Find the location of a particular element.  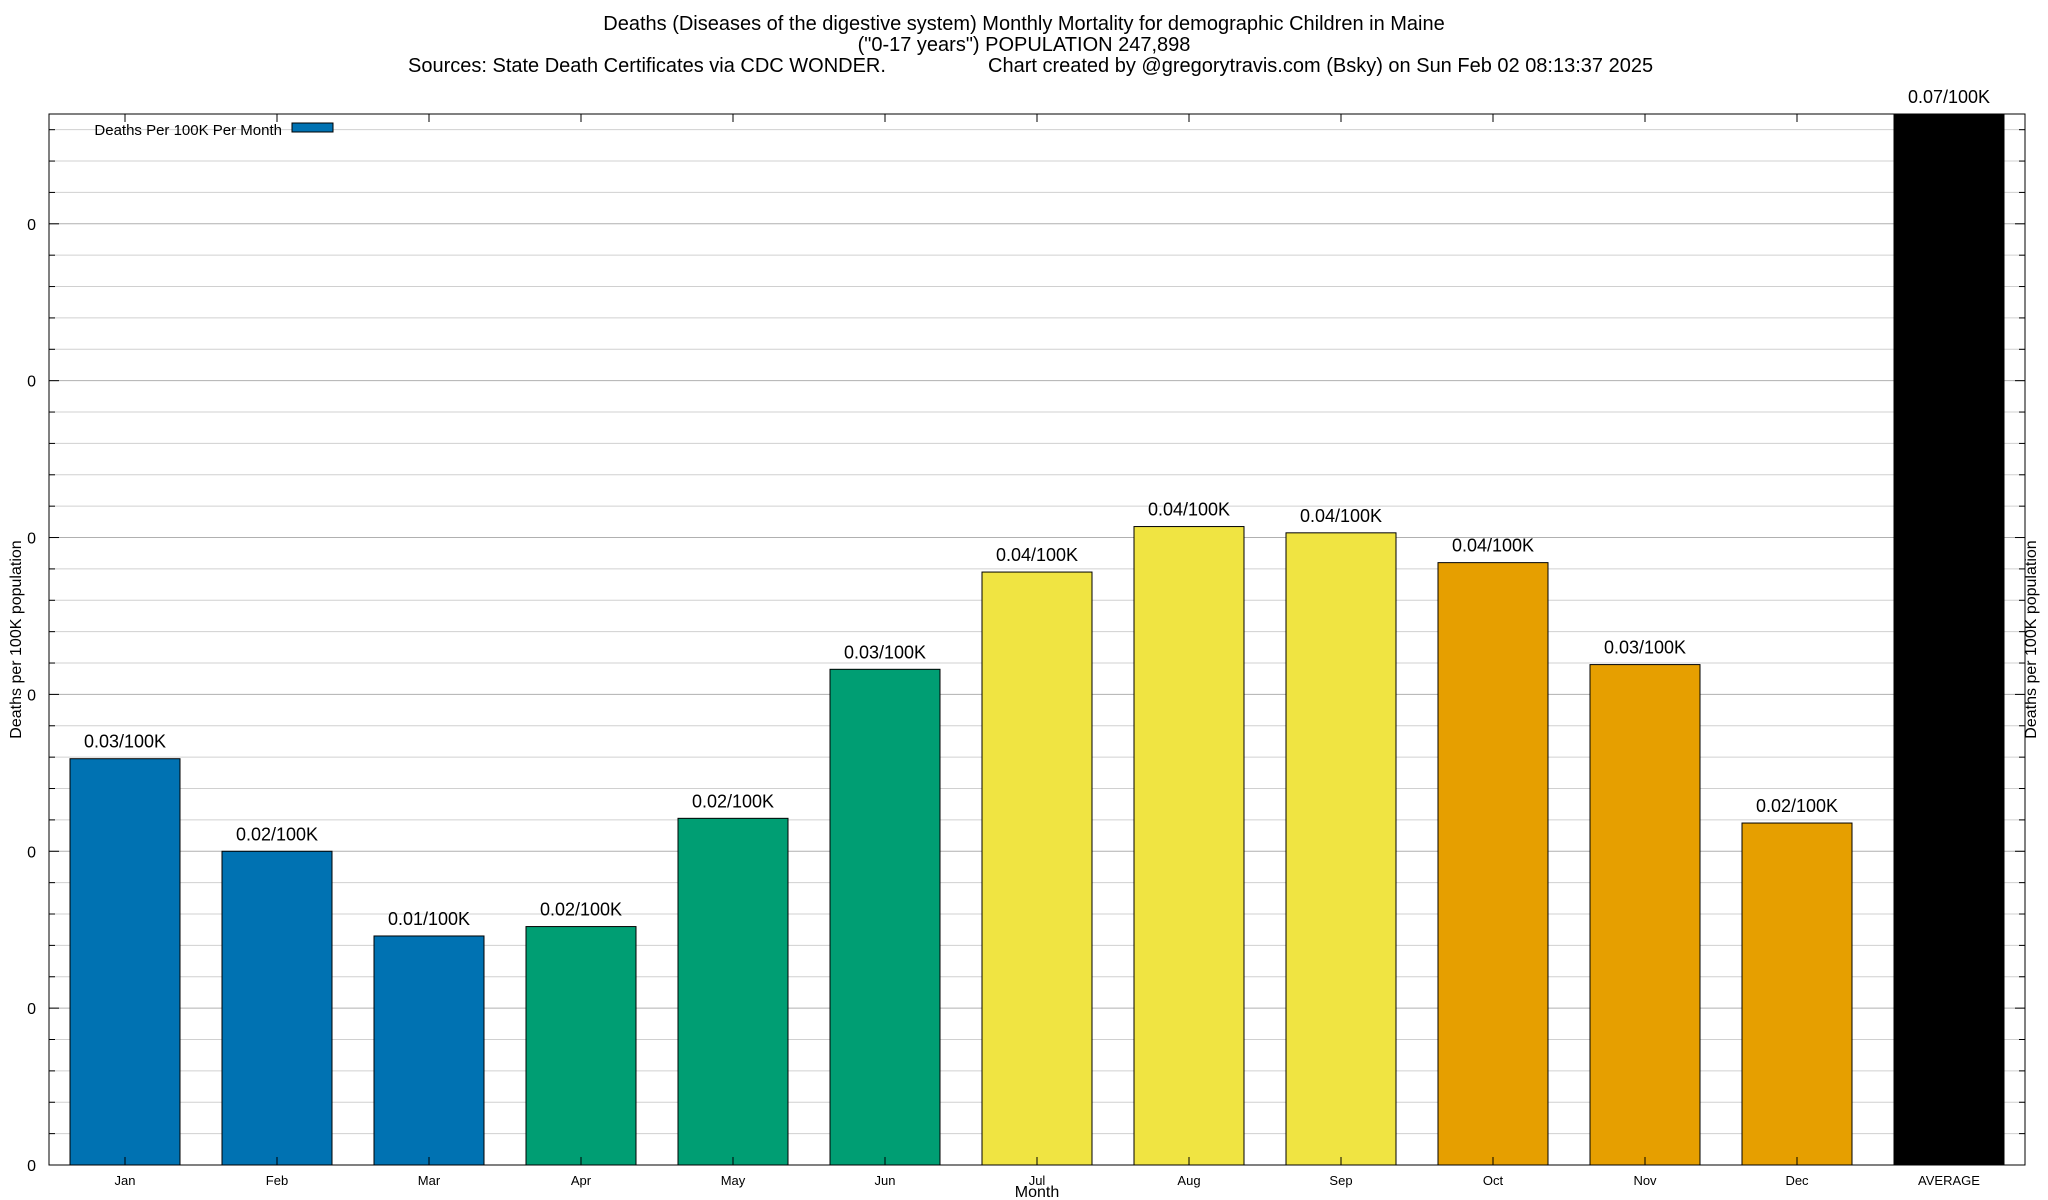

chart-subtitle: ("0-17 years") POPULATION 247,898 is located at coordinates (1024, 45).